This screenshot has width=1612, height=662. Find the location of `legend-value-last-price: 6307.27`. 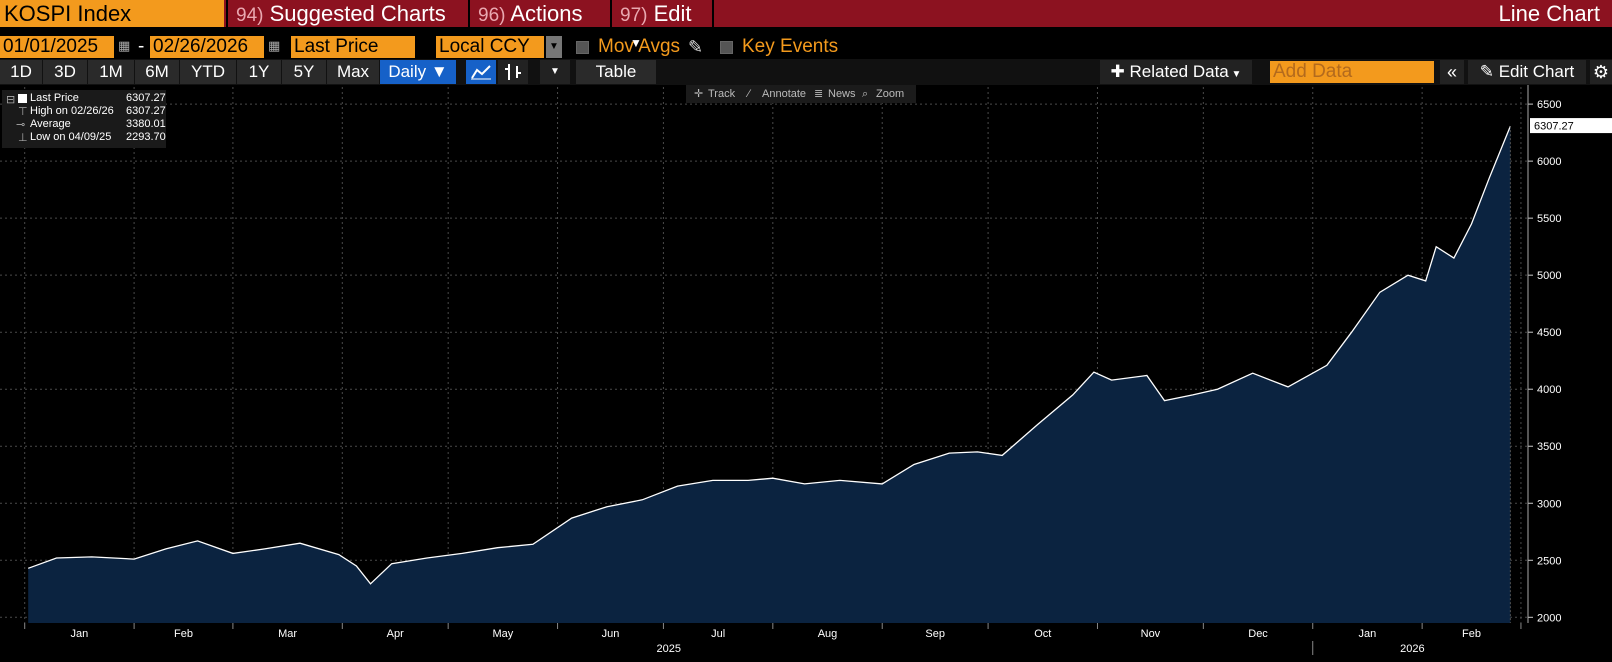

legend-value-last-price: 6307.27 is located at coordinates (146, 98).